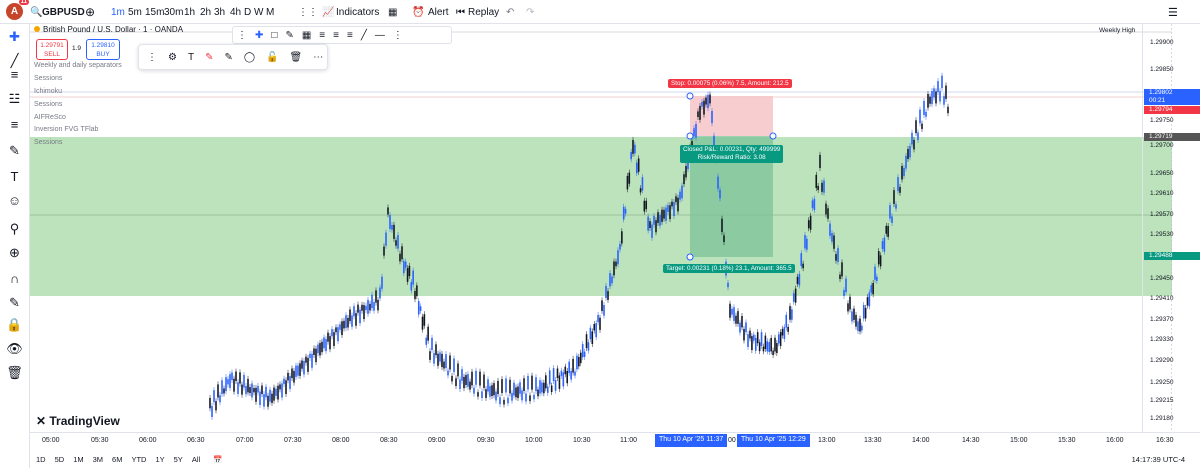  I want to click on compare-icon: ⊕, so click(90, 12).